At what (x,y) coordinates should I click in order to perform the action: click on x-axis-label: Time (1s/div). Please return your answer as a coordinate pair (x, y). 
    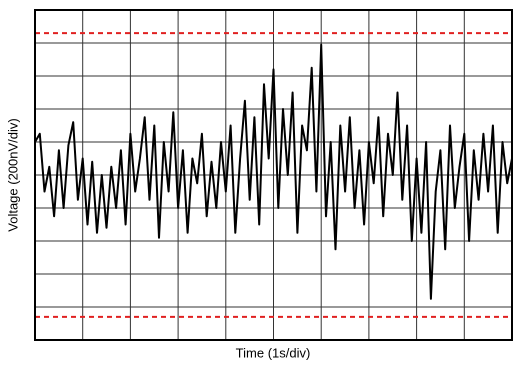
    Looking at the image, I should click on (273, 352).